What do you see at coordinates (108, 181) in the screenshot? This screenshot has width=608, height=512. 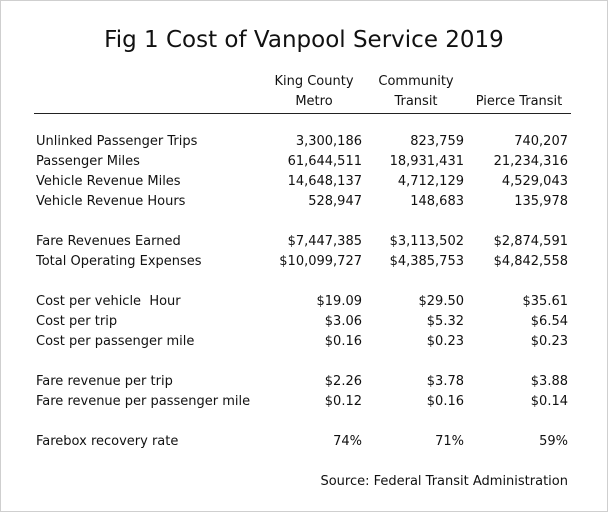 I see `row-label: Vehicle Revenue Miles` at bounding box center [108, 181].